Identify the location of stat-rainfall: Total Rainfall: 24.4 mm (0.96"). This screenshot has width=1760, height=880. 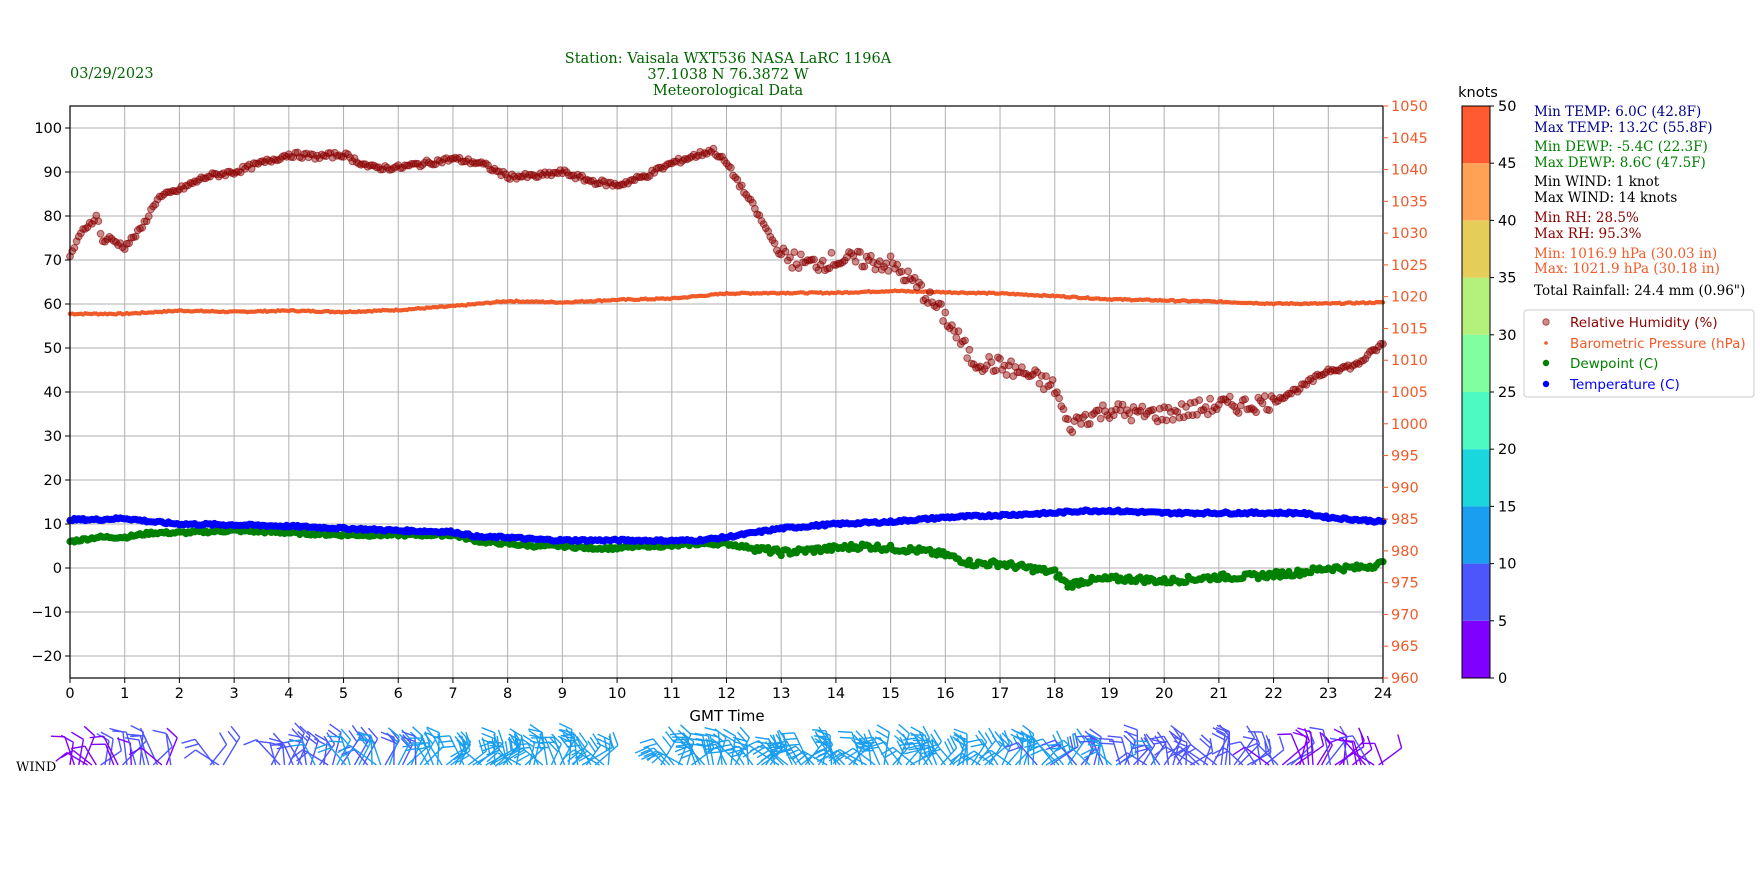
(1639, 291).